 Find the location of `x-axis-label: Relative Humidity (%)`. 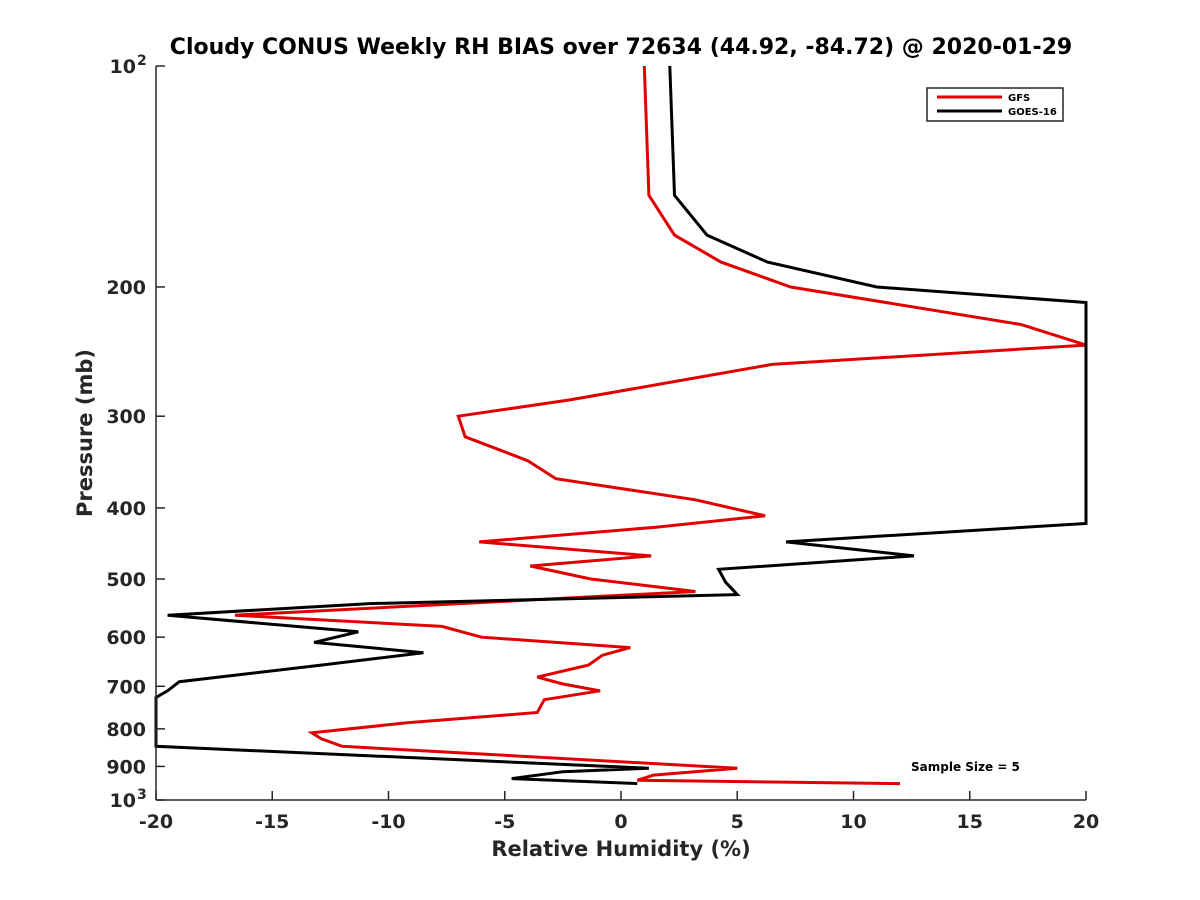

x-axis-label: Relative Humidity (%) is located at coordinates (620, 849).